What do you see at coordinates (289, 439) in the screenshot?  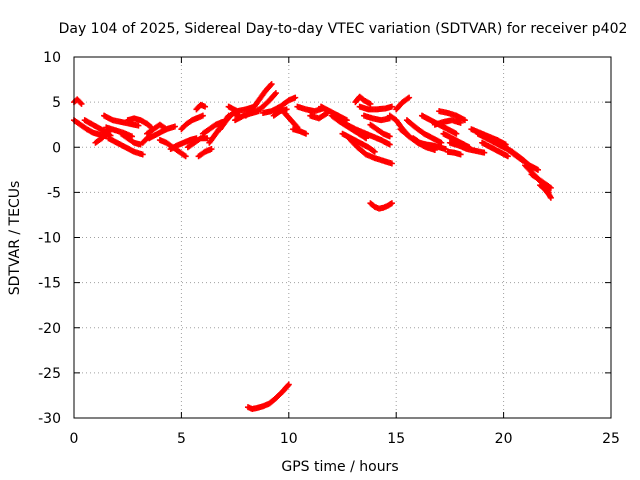 I see `x-tick-label: 10` at bounding box center [289, 439].